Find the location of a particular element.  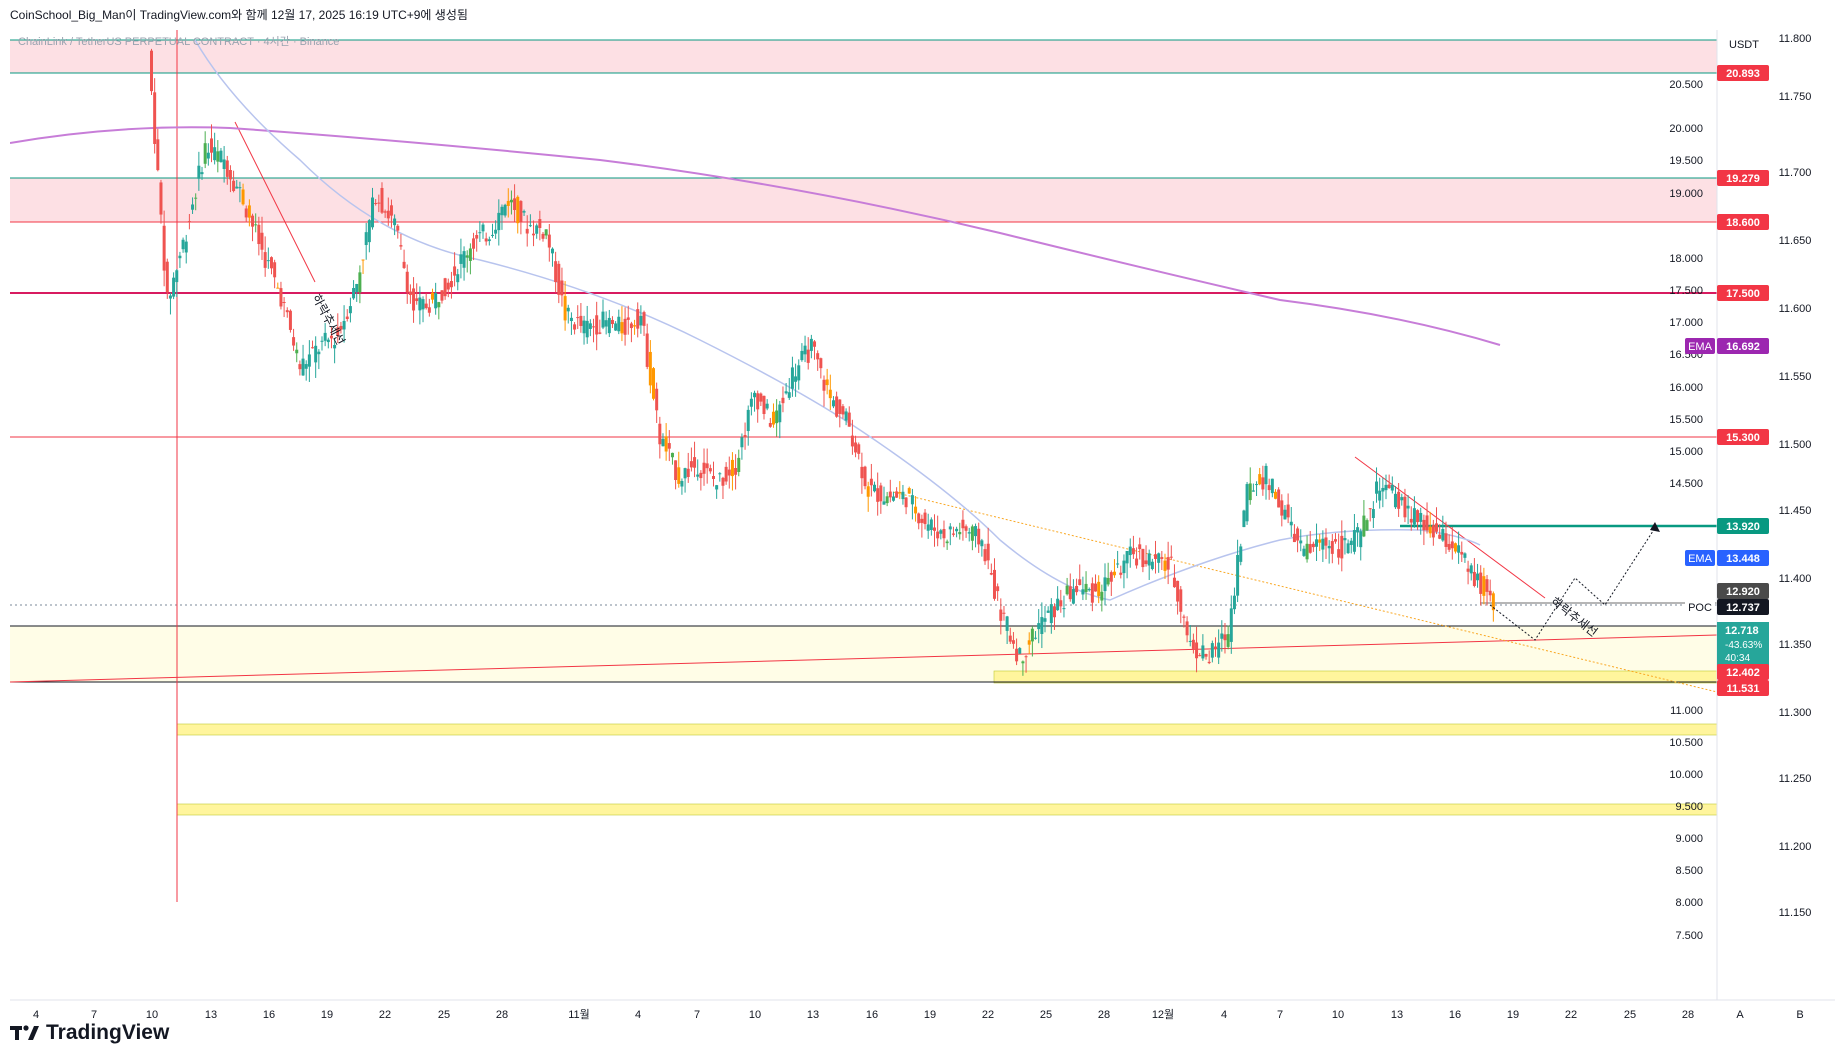

downtrend-line-right is located at coordinates (1450, 527).